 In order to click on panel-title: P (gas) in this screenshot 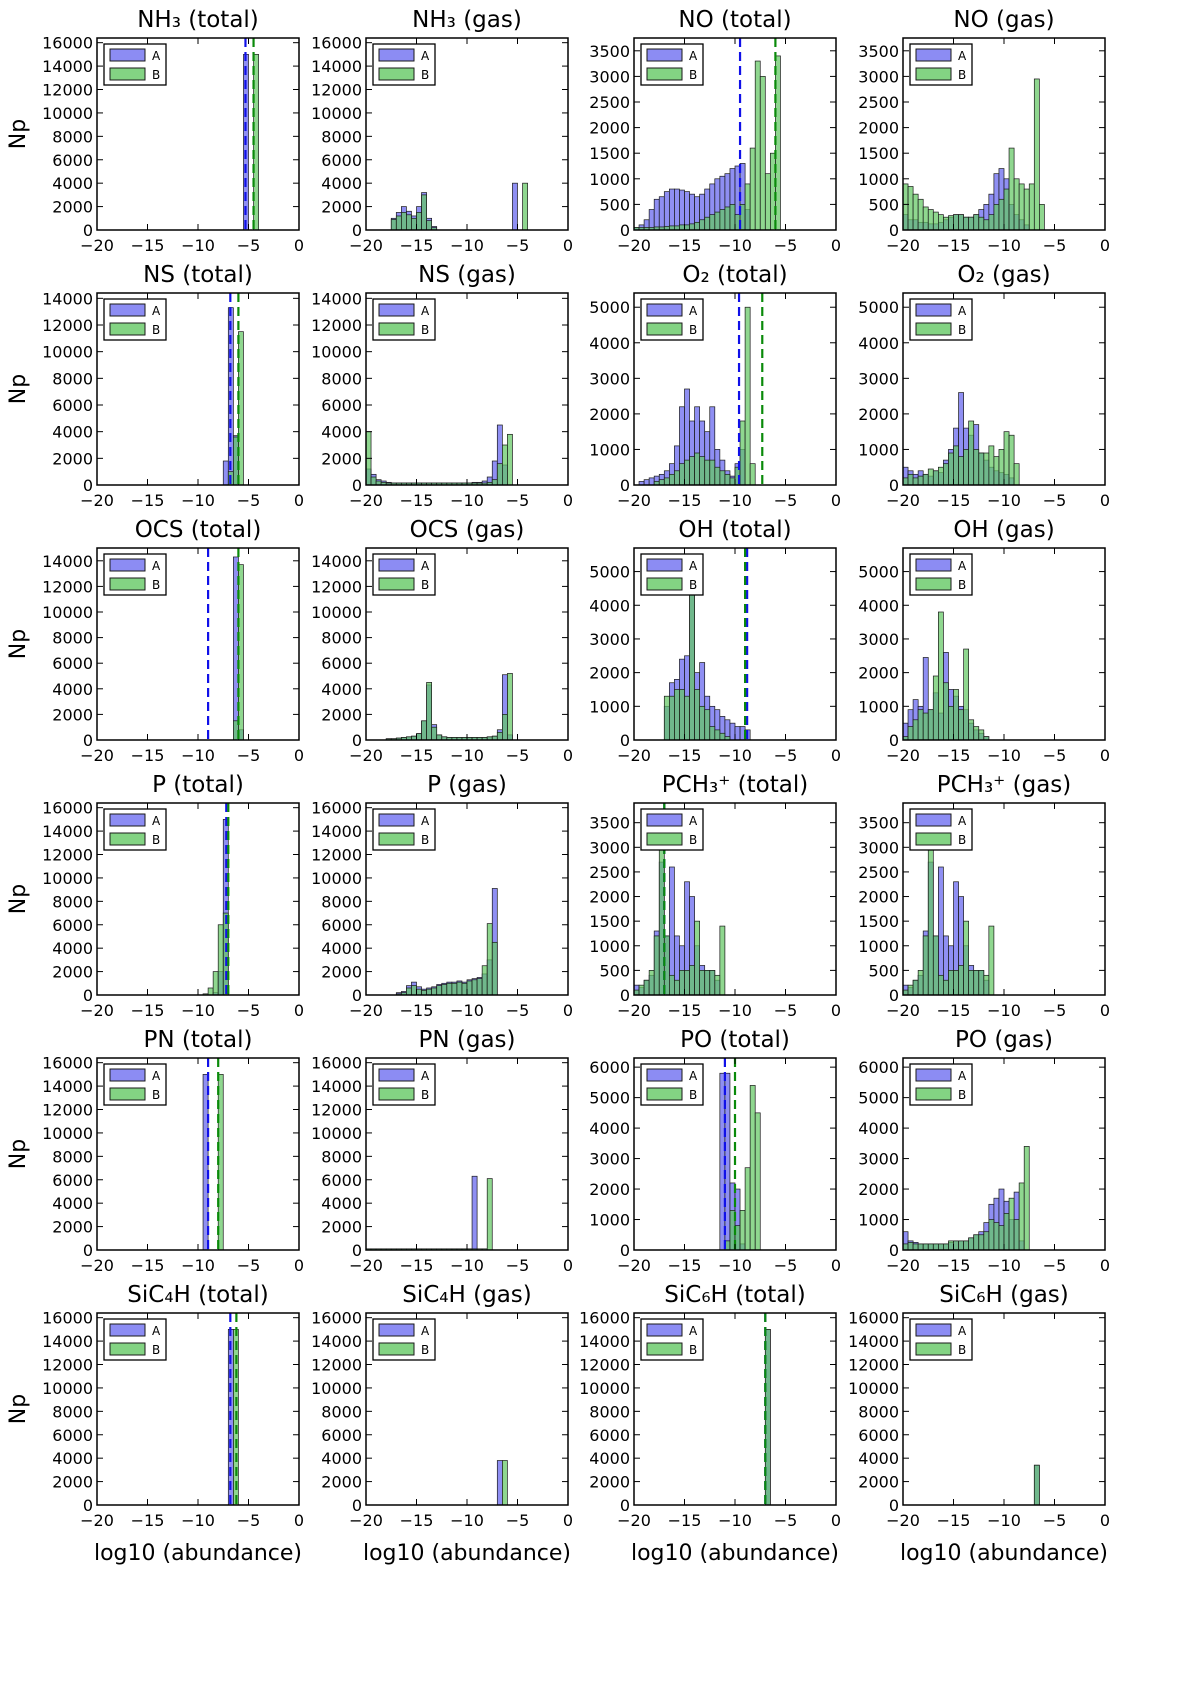, I will do `click(467, 785)`.